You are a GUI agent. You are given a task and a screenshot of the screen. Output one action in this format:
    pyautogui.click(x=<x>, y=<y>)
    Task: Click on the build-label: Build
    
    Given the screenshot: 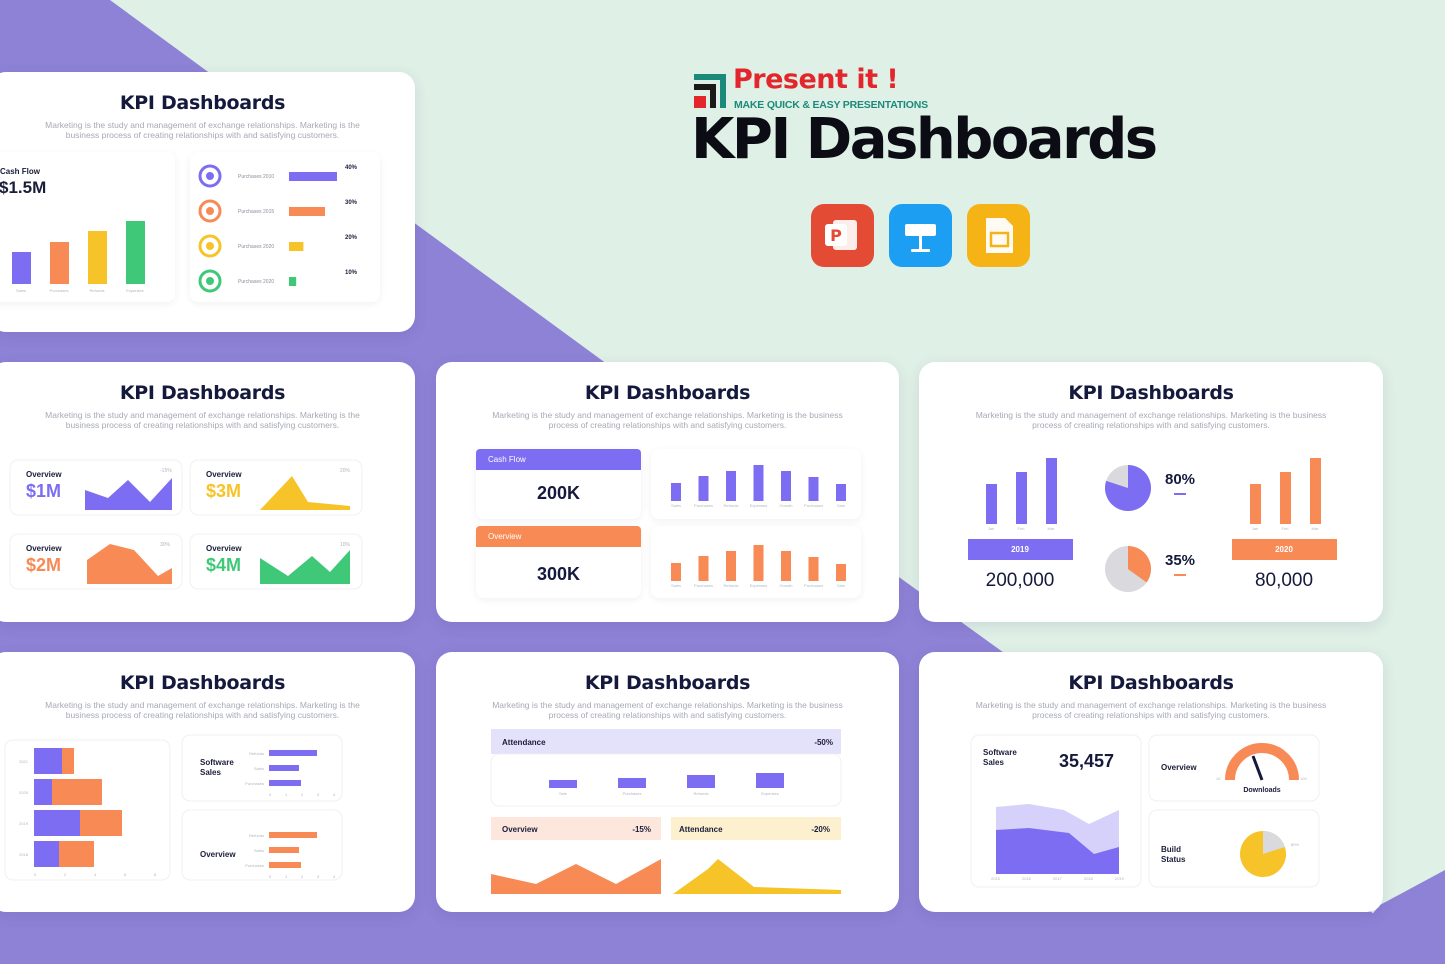 What is the action you would take?
    pyautogui.click(x=1171, y=849)
    